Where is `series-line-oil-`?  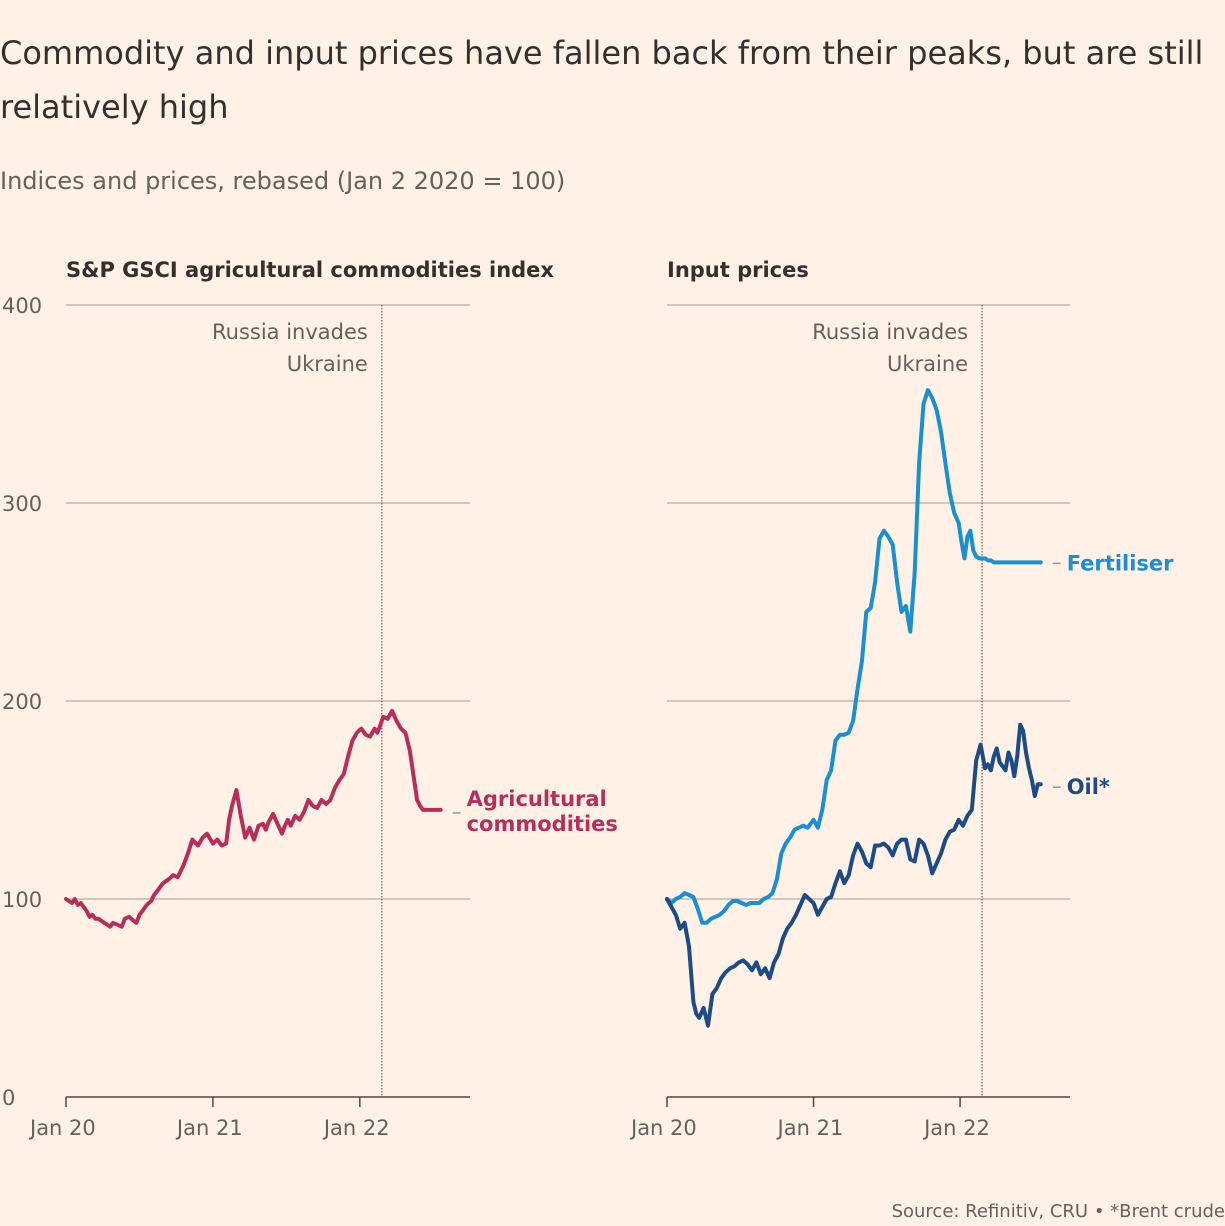
series-line-oil- is located at coordinates (854, 875).